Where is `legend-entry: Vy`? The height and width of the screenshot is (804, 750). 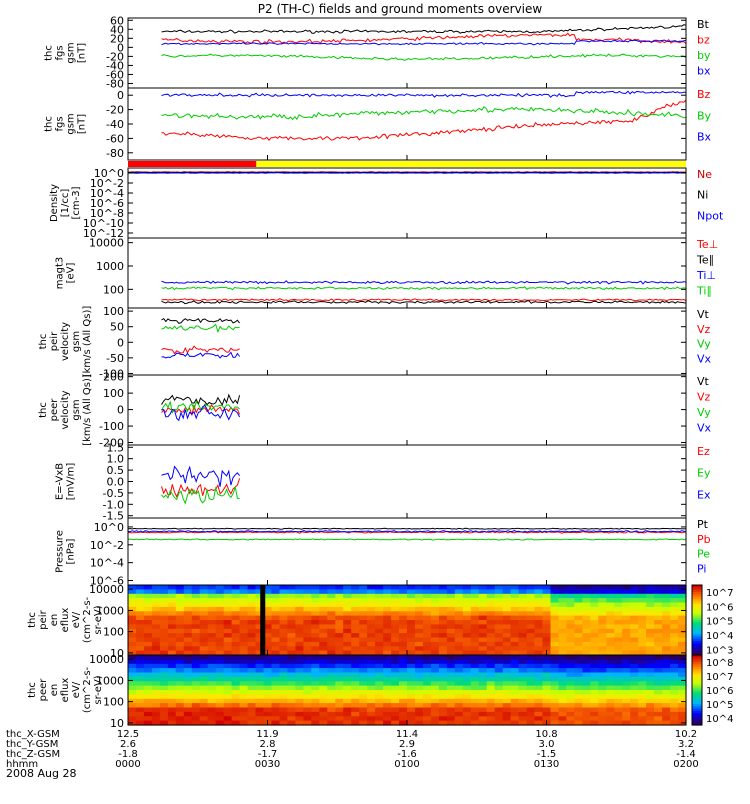 legend-entry: Vy is located at coordinates (704, 344).